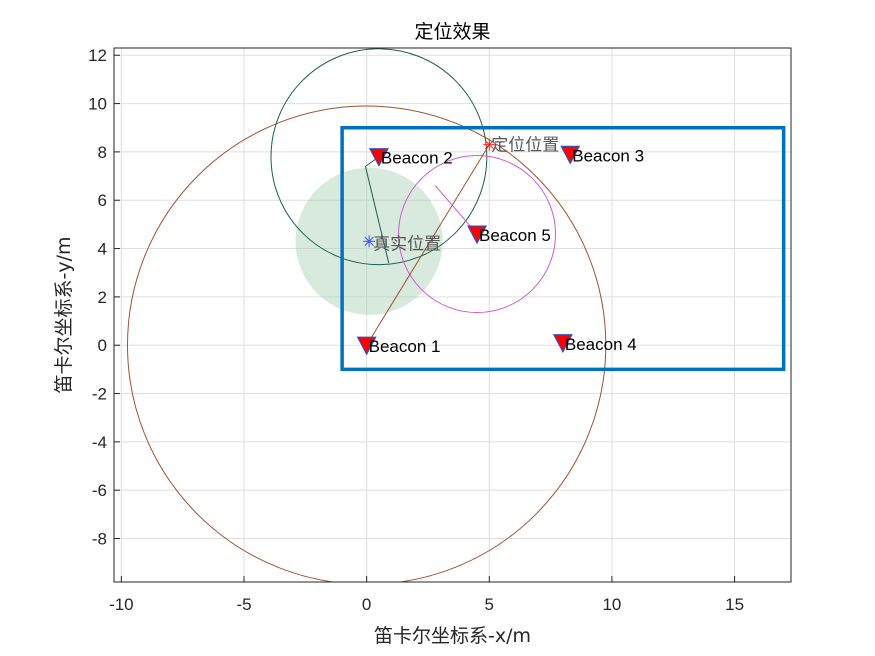  Describe the element at coordinates (611, 604) in the screenshot. I see `x-tick-label: 10` at that location.